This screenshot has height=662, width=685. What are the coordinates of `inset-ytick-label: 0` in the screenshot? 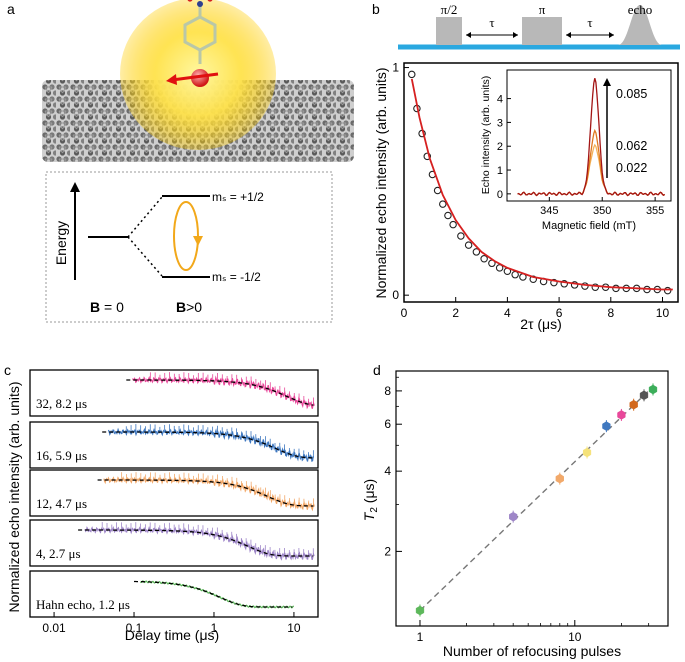 It's located at (500, 195).